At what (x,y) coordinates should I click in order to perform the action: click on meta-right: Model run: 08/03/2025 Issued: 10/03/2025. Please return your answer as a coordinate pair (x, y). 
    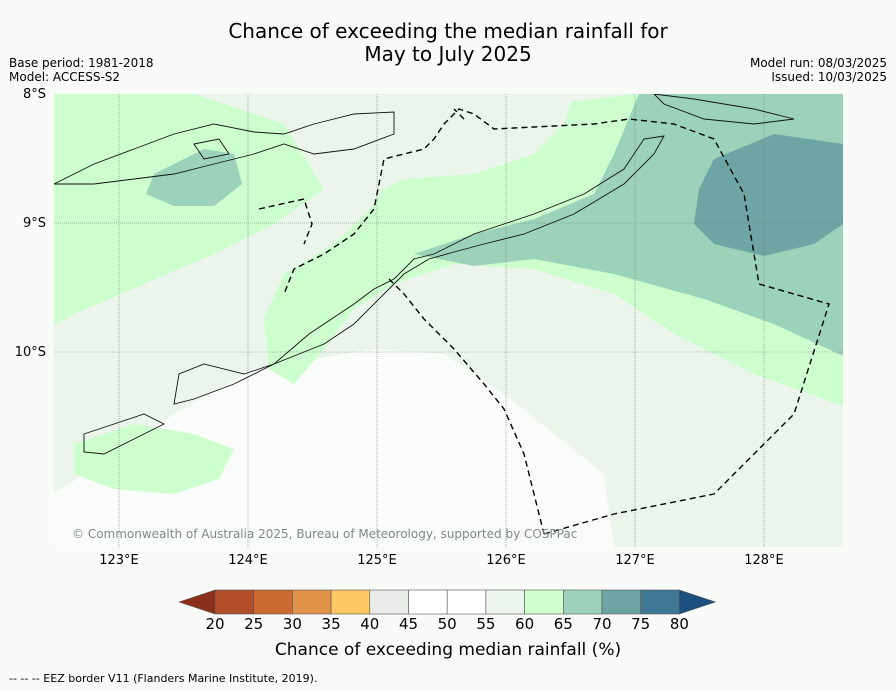
    Looking at the image, I should click on (818, 70).